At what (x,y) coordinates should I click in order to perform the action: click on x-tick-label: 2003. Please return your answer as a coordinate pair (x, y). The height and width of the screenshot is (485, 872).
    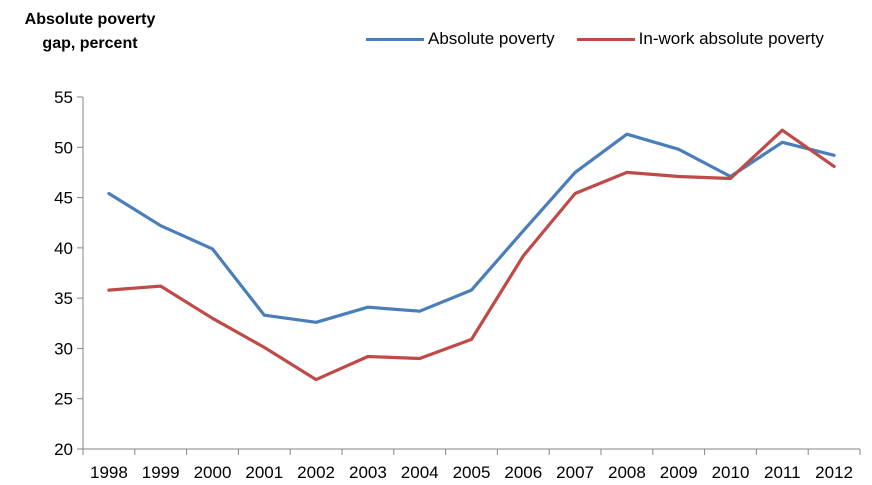
    Looking at the image, I should click on (368, 472).